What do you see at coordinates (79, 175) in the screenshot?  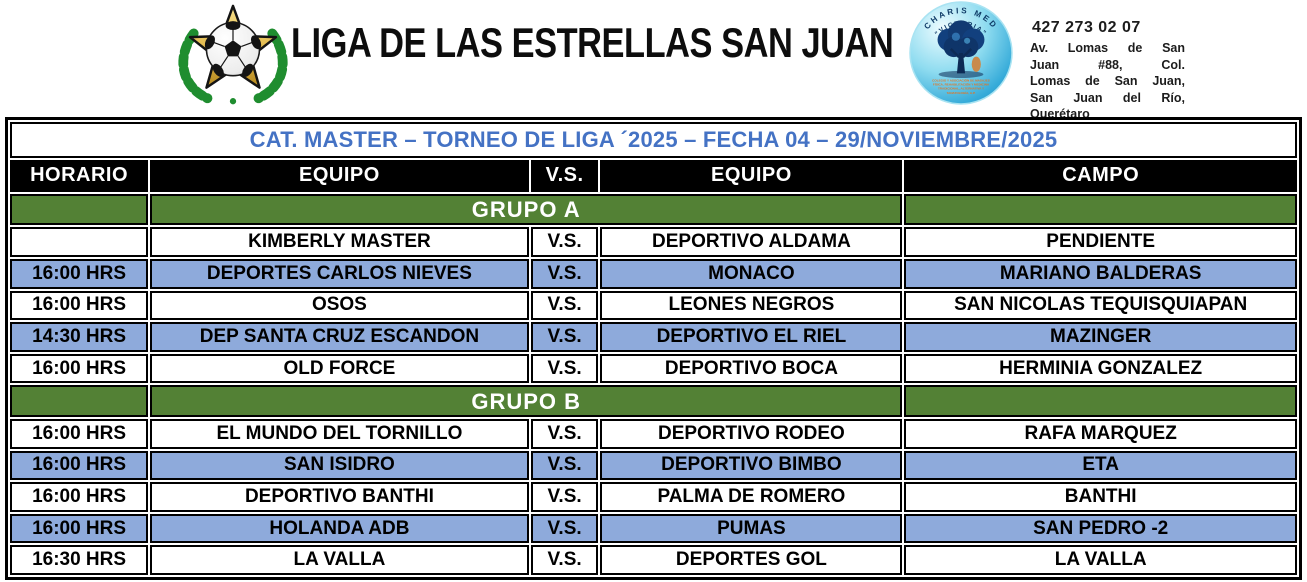 I see `column-header-horario: HORARIO` at bounding box center [79, 175].